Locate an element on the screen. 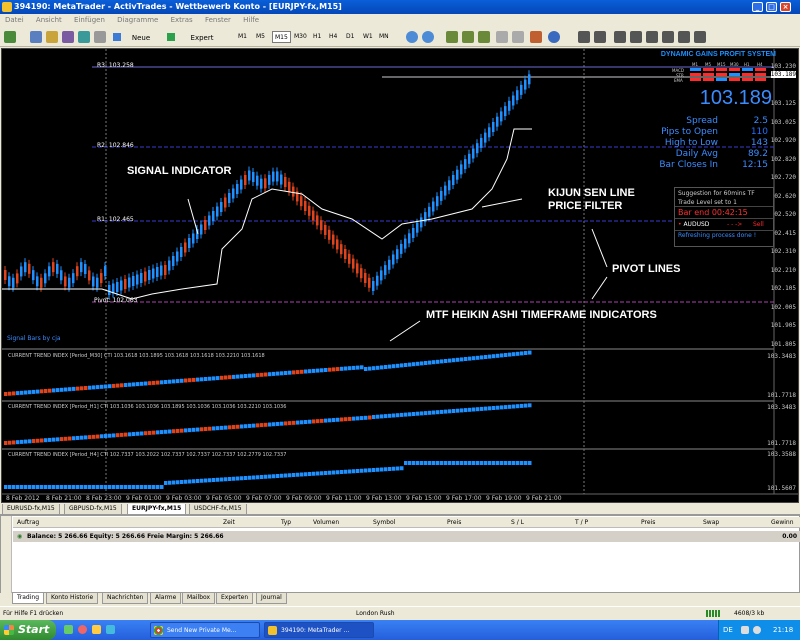 The width and height of the screenshot is (800, 640). expert-advisors-button: Expert Advisors is located at coordinates (197, 43).